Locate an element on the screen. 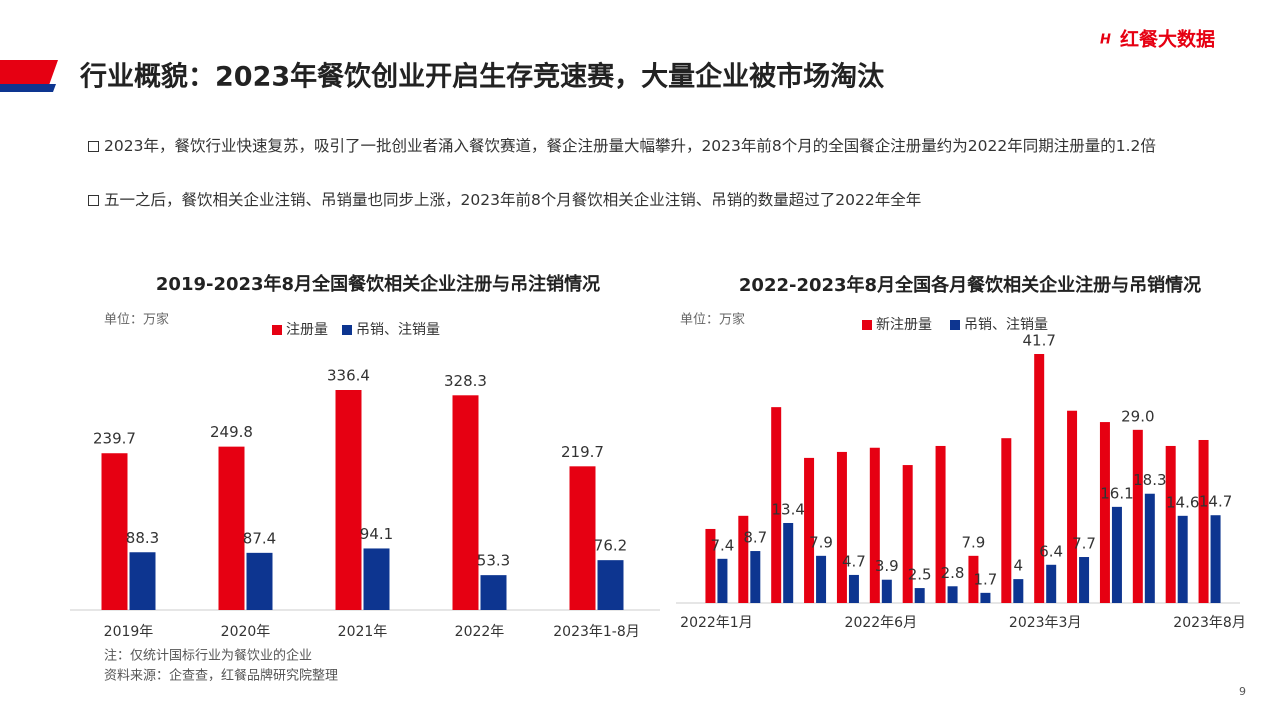 The width and height of the screenshot is (1280, 720). data-label: 249.8 is located at coordinates (231, 432).